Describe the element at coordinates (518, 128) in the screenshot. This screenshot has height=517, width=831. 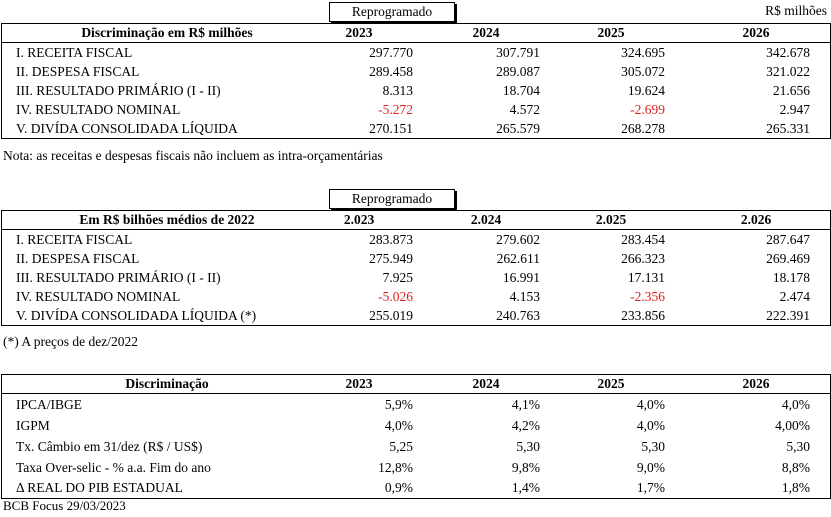
I see `cell: 265.579` at that location.